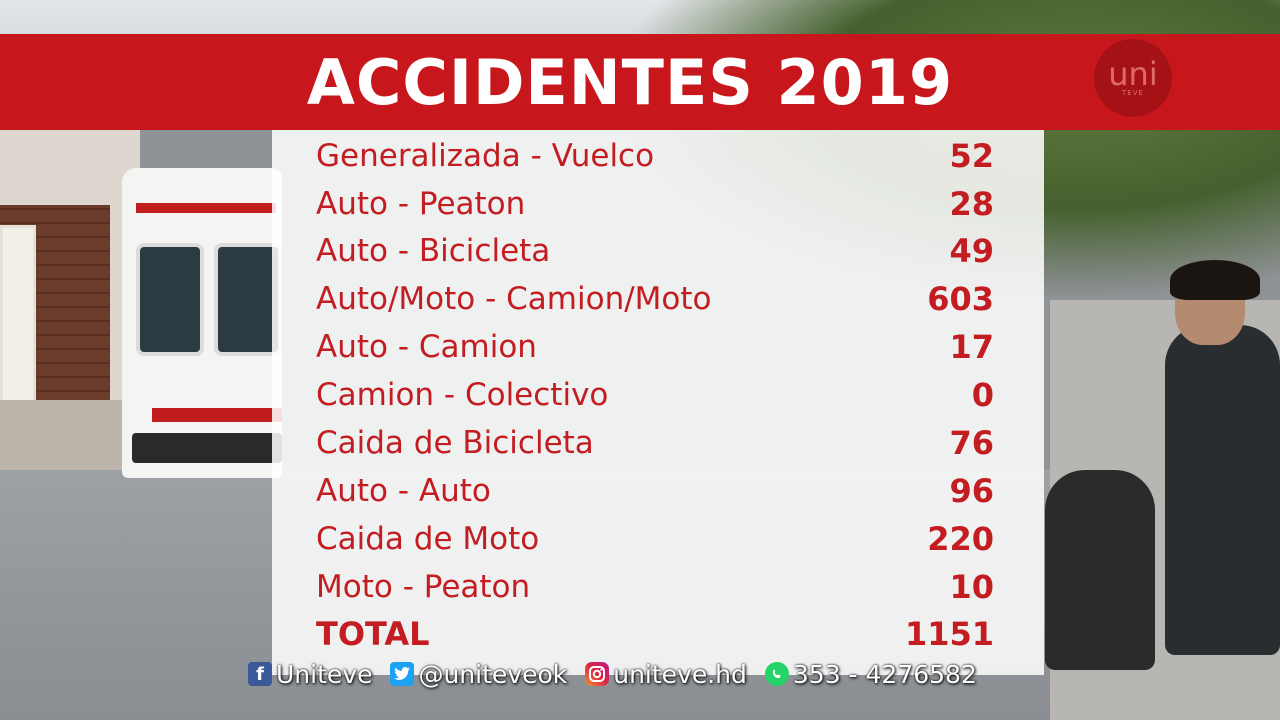 The height and width of the screenshot is (720, 1280). What do you see at coordinates (217, 415) in the screenshot?
I see `ambulance-stripe-bottom` at bounding box center [217, 415].